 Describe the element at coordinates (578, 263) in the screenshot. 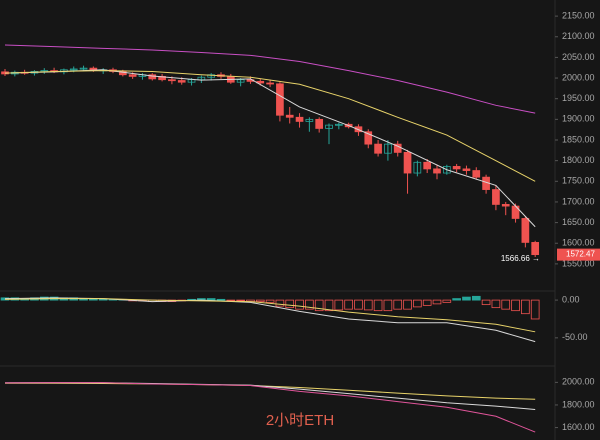

I see `y-tick-label: 1550.00` at that location.